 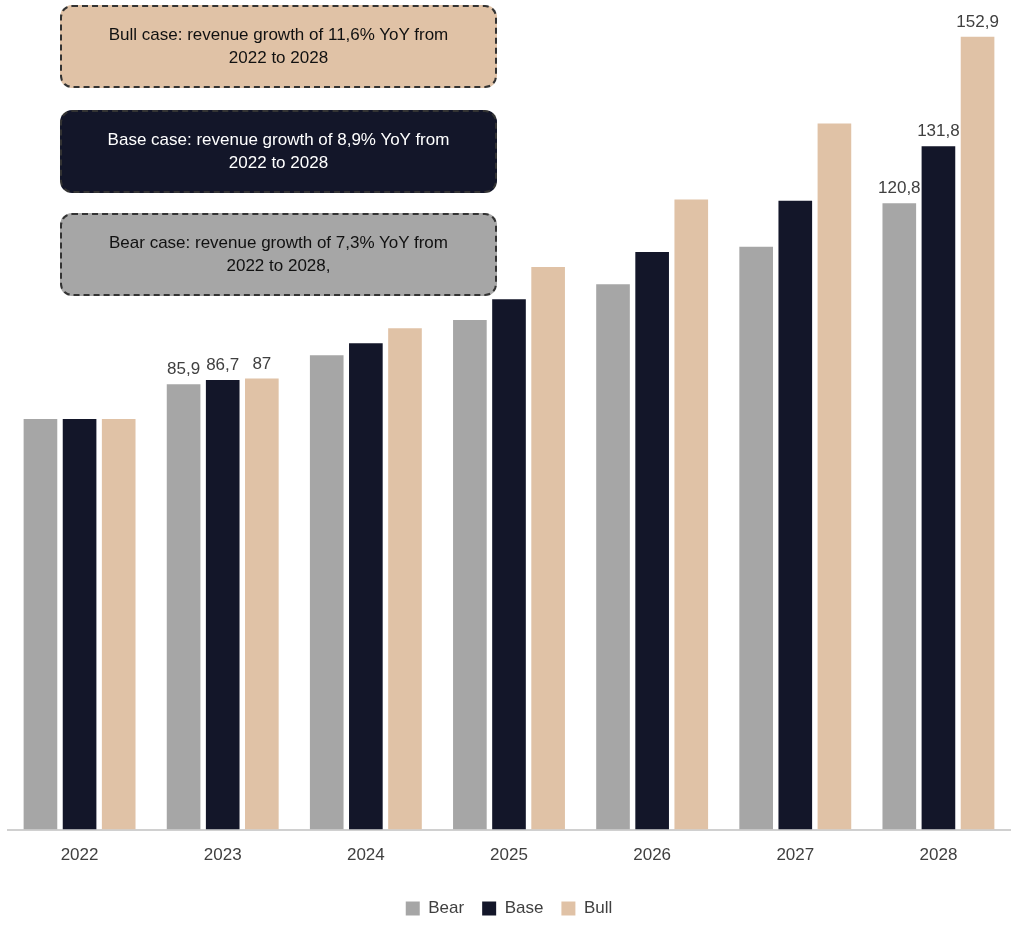 What do you see at coordinates (184, 369) in the screenshot?
I see `data-label: 85,9` at bounding box center [184, 369].